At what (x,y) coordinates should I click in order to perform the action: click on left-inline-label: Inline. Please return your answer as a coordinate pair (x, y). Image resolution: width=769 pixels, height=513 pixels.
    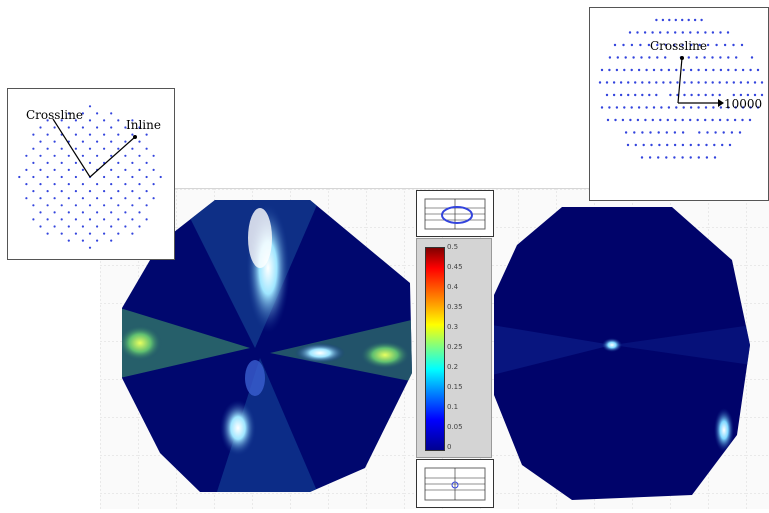
    Looking at the image, I should click on (143, 125).